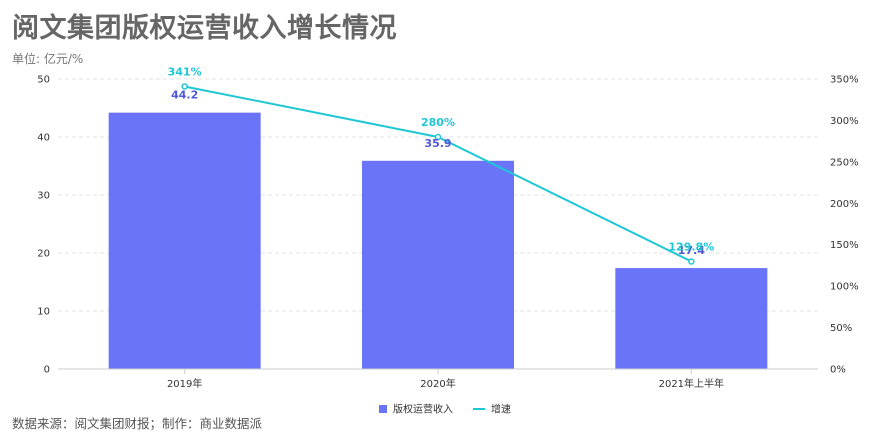  Describe the element at coordinates (437, 383) in the screenshot. I see `x-tick-label: 2020年` at that location.